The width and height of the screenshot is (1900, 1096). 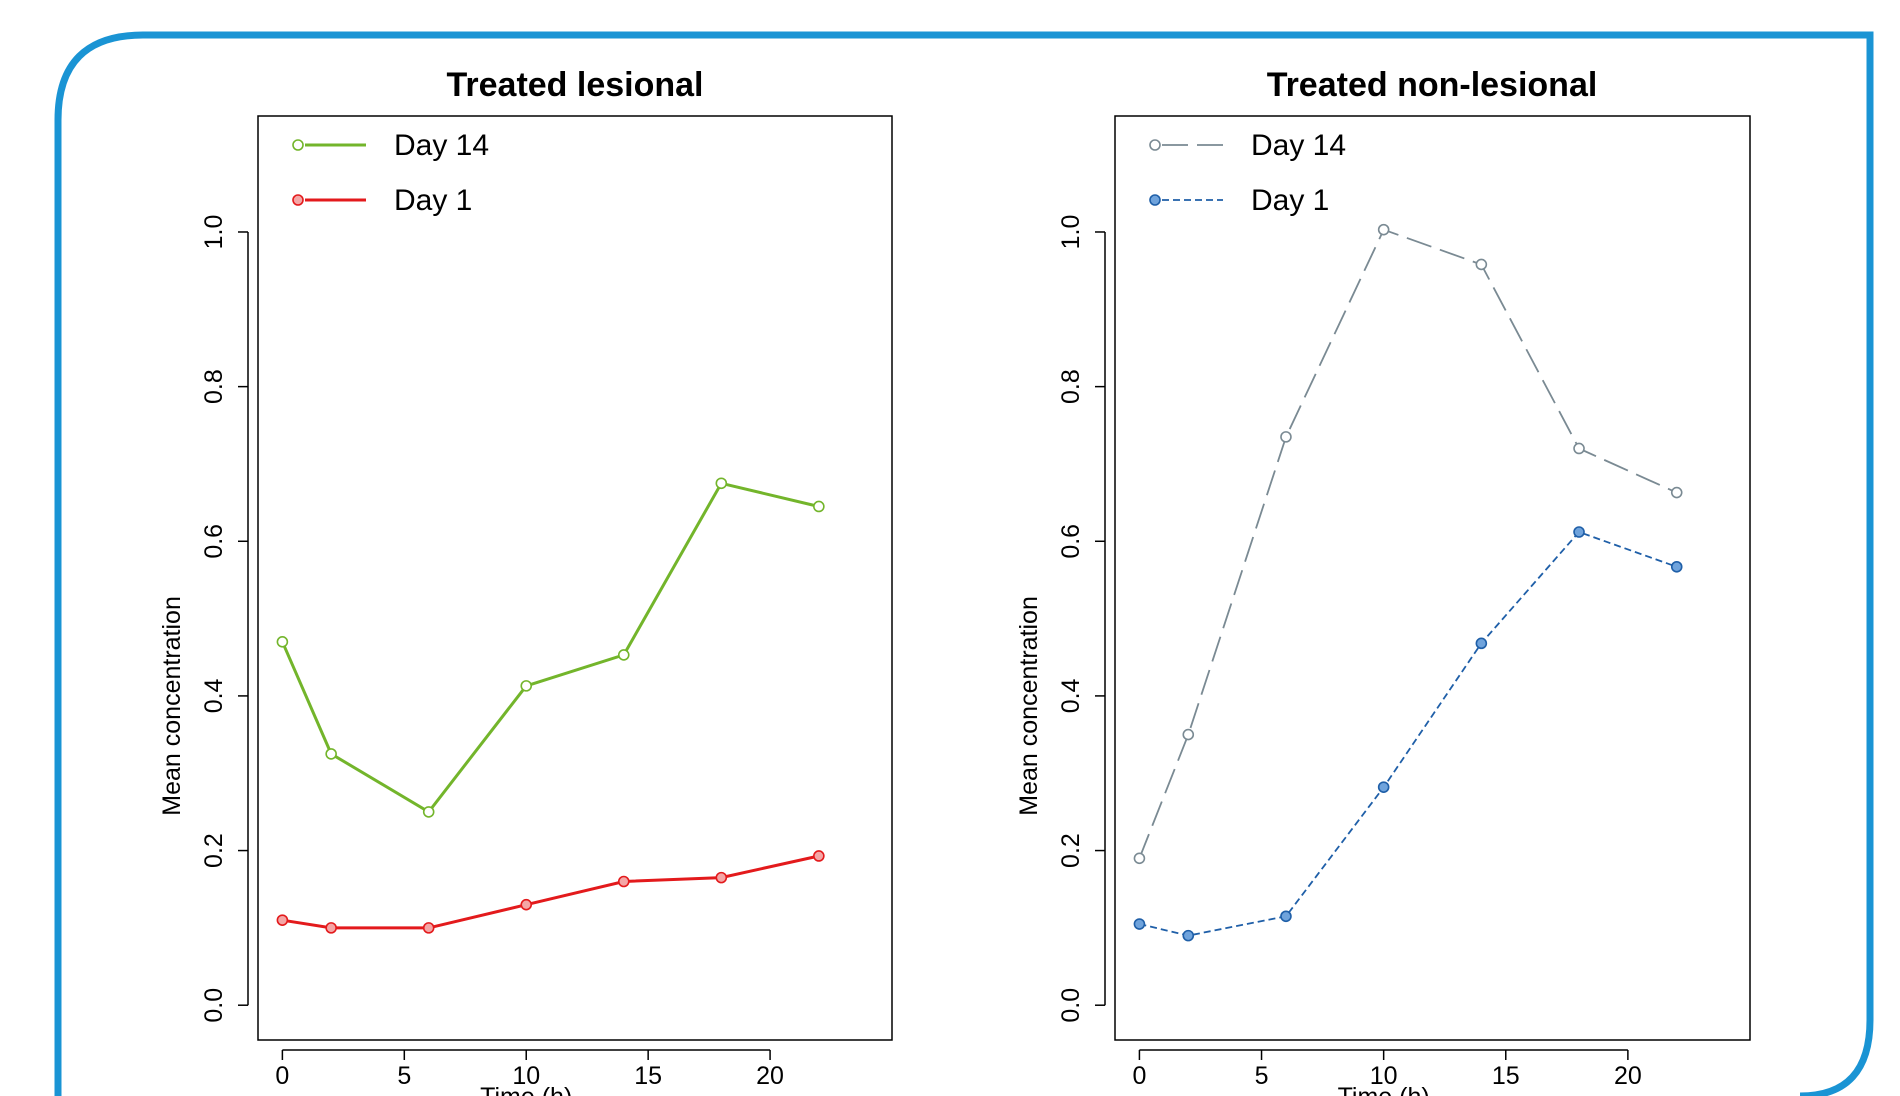 I want to click on chart-title: Treated non-lesional, so click(x=1432, y=85).